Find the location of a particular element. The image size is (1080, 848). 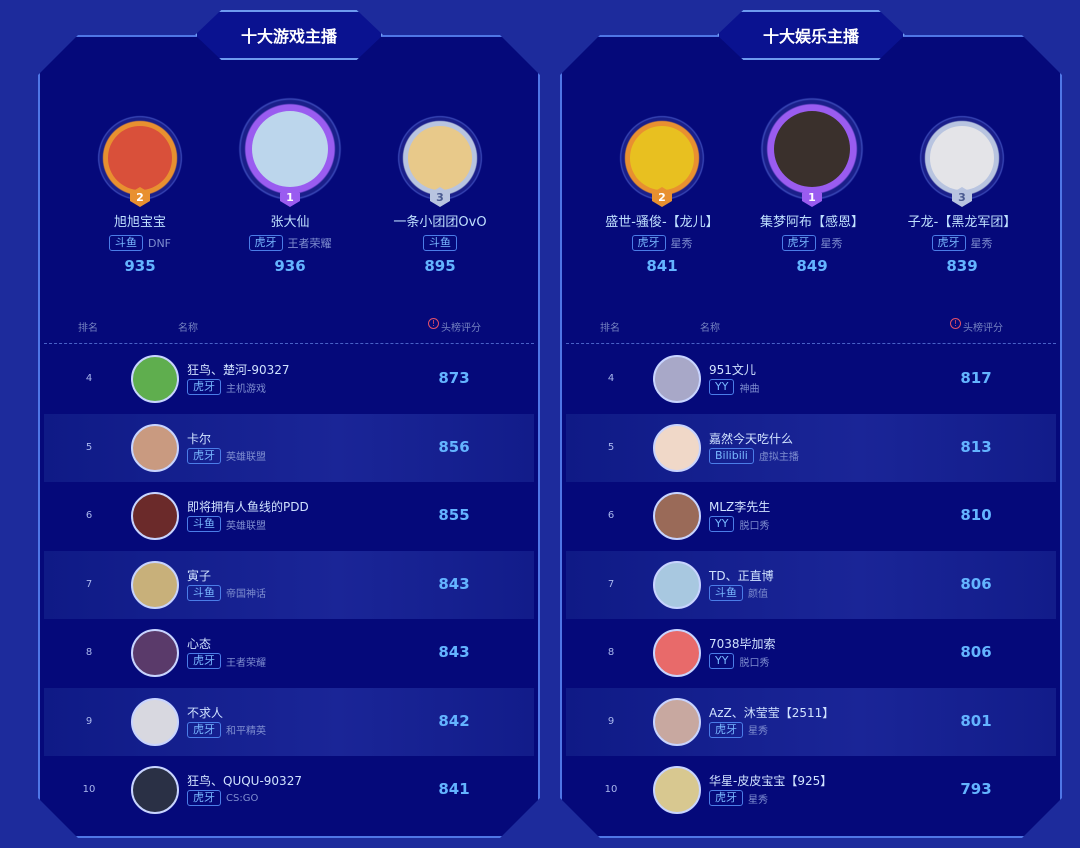

streamer-name: 张大仙 is located at coordinates (290, 222).